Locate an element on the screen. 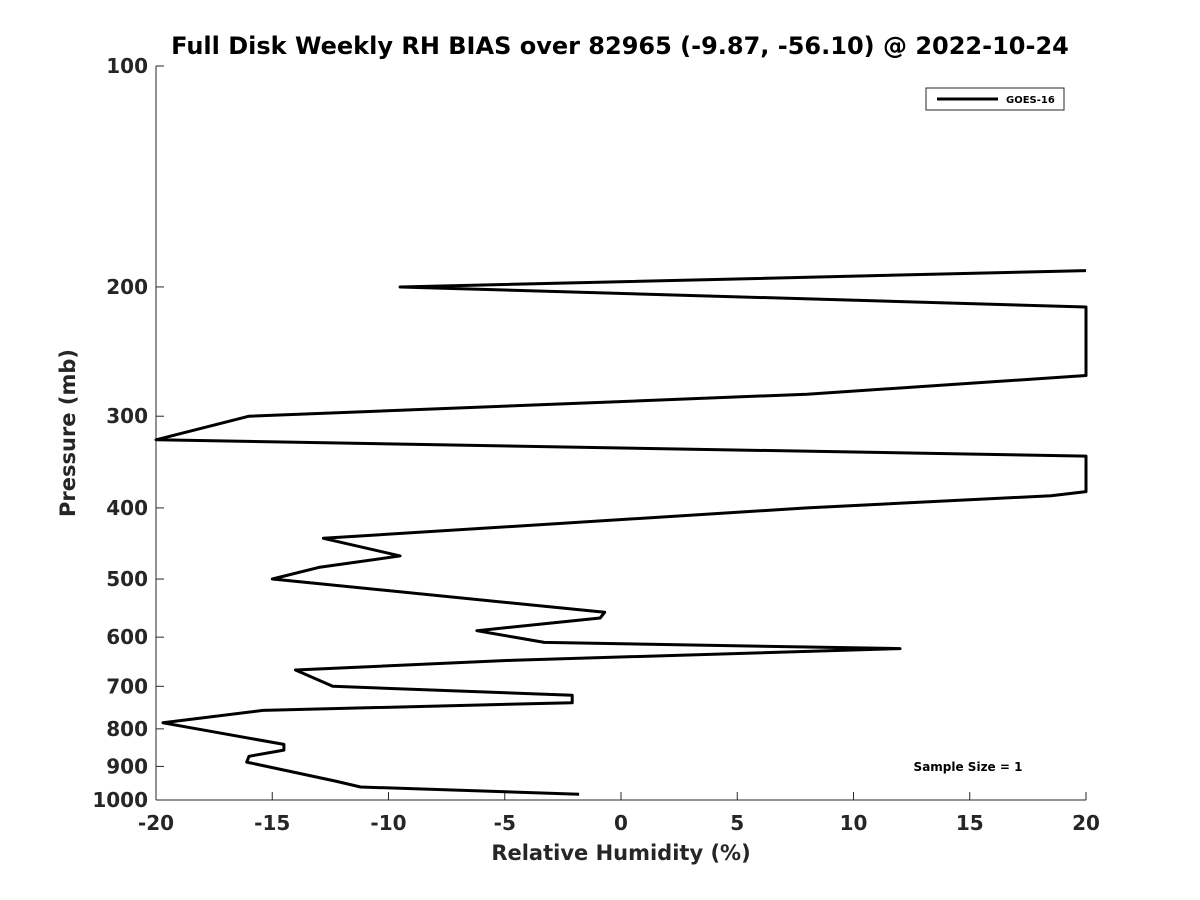  y-axis-ticks: 100 200 300 400 500 600 700 800 900 1000 is located at coordinates (128, 433).